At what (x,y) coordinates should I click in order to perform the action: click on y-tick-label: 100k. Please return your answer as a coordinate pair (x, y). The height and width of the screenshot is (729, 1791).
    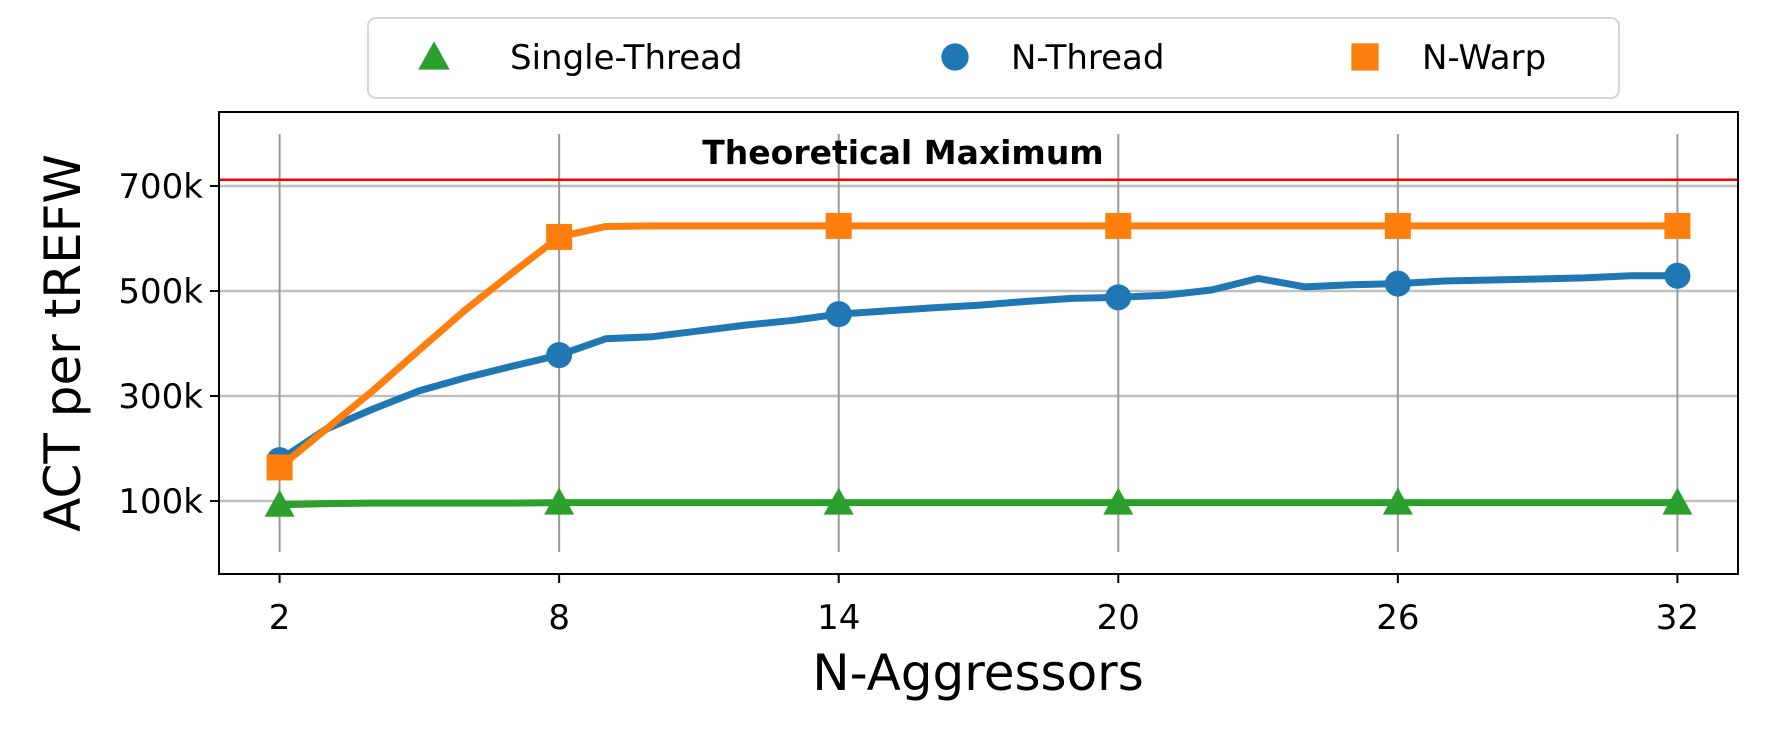
    Looking at the image, I should click on (160, 502).